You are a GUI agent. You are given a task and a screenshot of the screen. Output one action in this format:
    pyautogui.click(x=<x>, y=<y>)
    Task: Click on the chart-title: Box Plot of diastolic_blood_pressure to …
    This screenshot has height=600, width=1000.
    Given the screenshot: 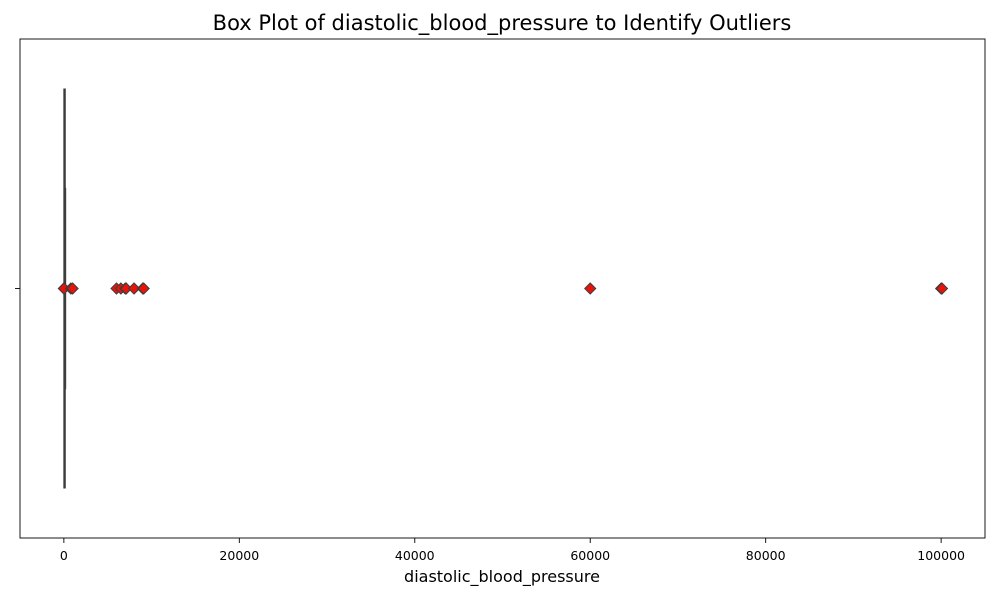 What is the action you would take?
    pyautogui.click(x=502, y=23)
    